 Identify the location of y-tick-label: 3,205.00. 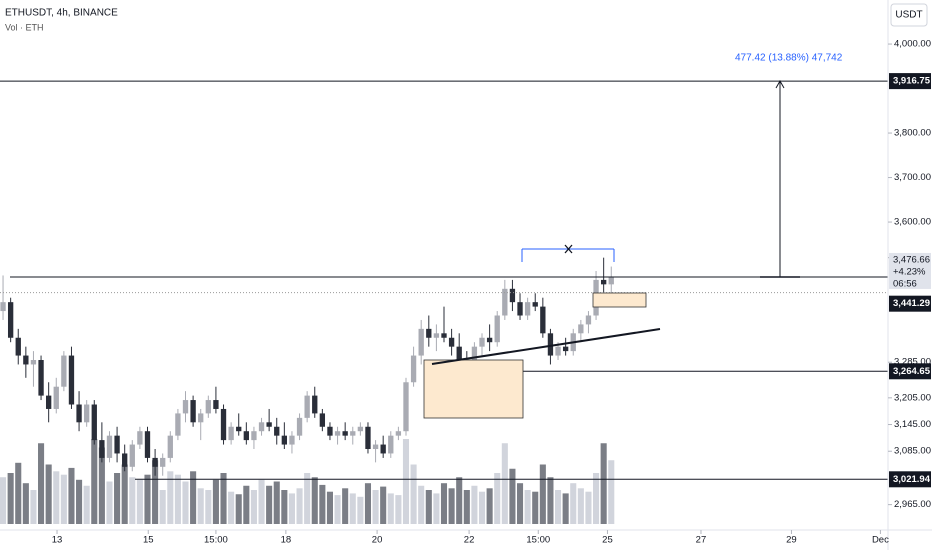
(912, 397).